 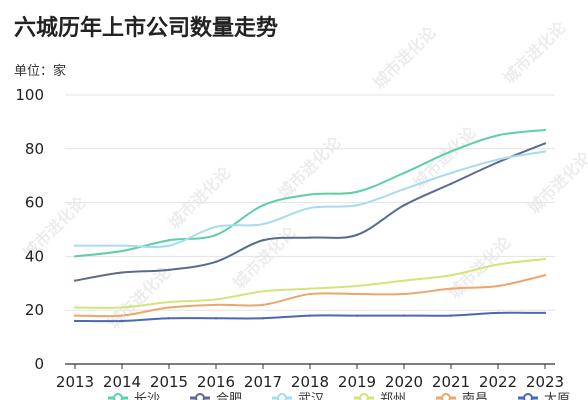 What do you see at coordinates (169, 382) in the screenshot?
I see `x-tick-label: 2015` at bounding box center [169, 382].